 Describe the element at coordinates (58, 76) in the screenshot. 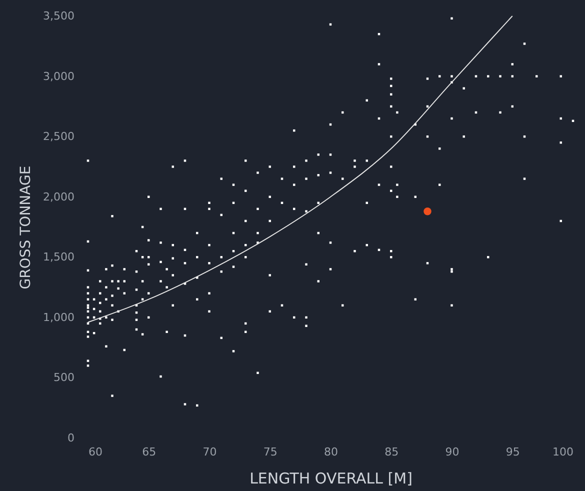

I see `y-tick-label: 3,000` at that location.